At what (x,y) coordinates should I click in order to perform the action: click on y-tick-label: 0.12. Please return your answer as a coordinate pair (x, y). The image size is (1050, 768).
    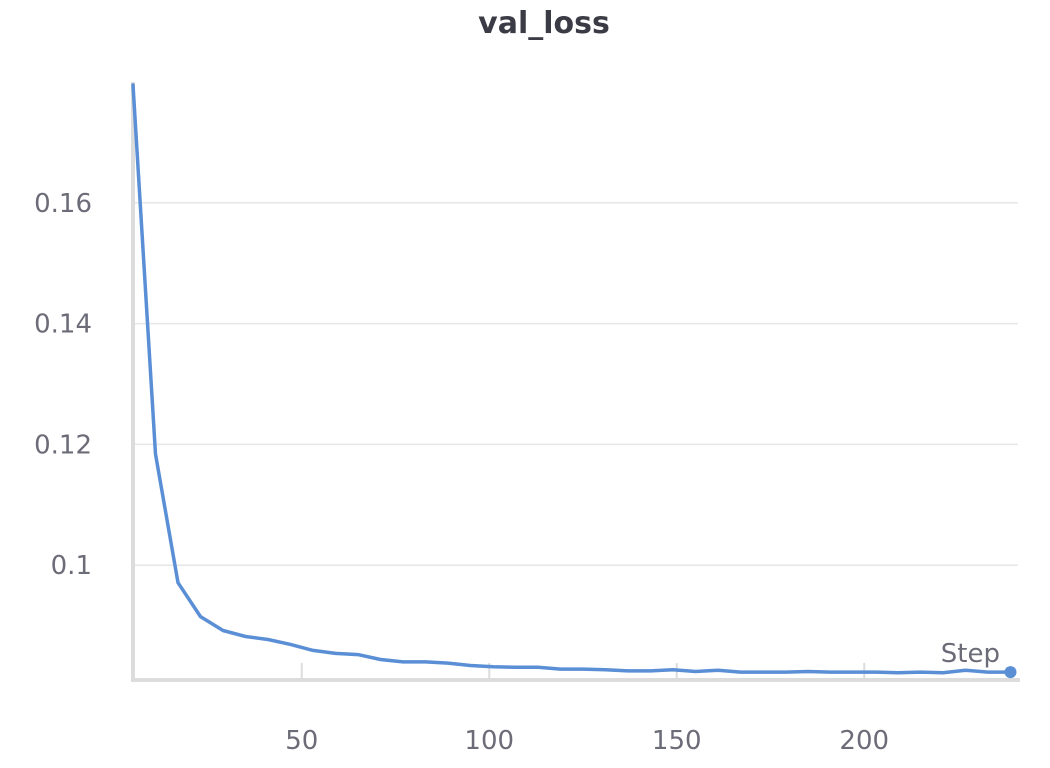
    Looking at the image, I should click on (63, 445).